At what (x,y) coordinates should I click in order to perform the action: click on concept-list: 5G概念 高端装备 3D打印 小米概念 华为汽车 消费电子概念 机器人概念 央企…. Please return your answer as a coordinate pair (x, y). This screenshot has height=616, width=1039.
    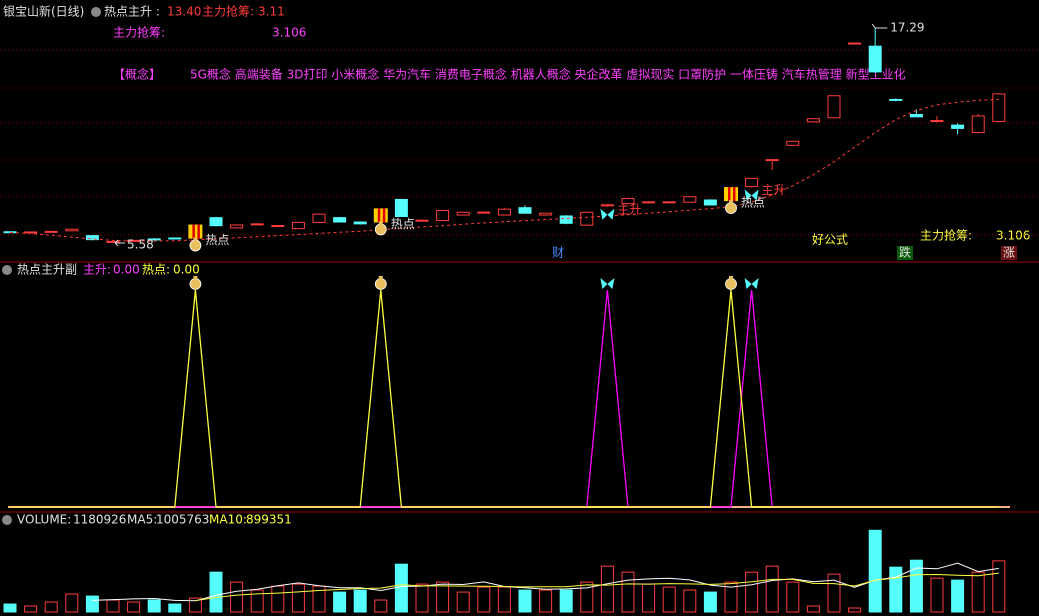
    Looking at the image, I should click on (548, 74).